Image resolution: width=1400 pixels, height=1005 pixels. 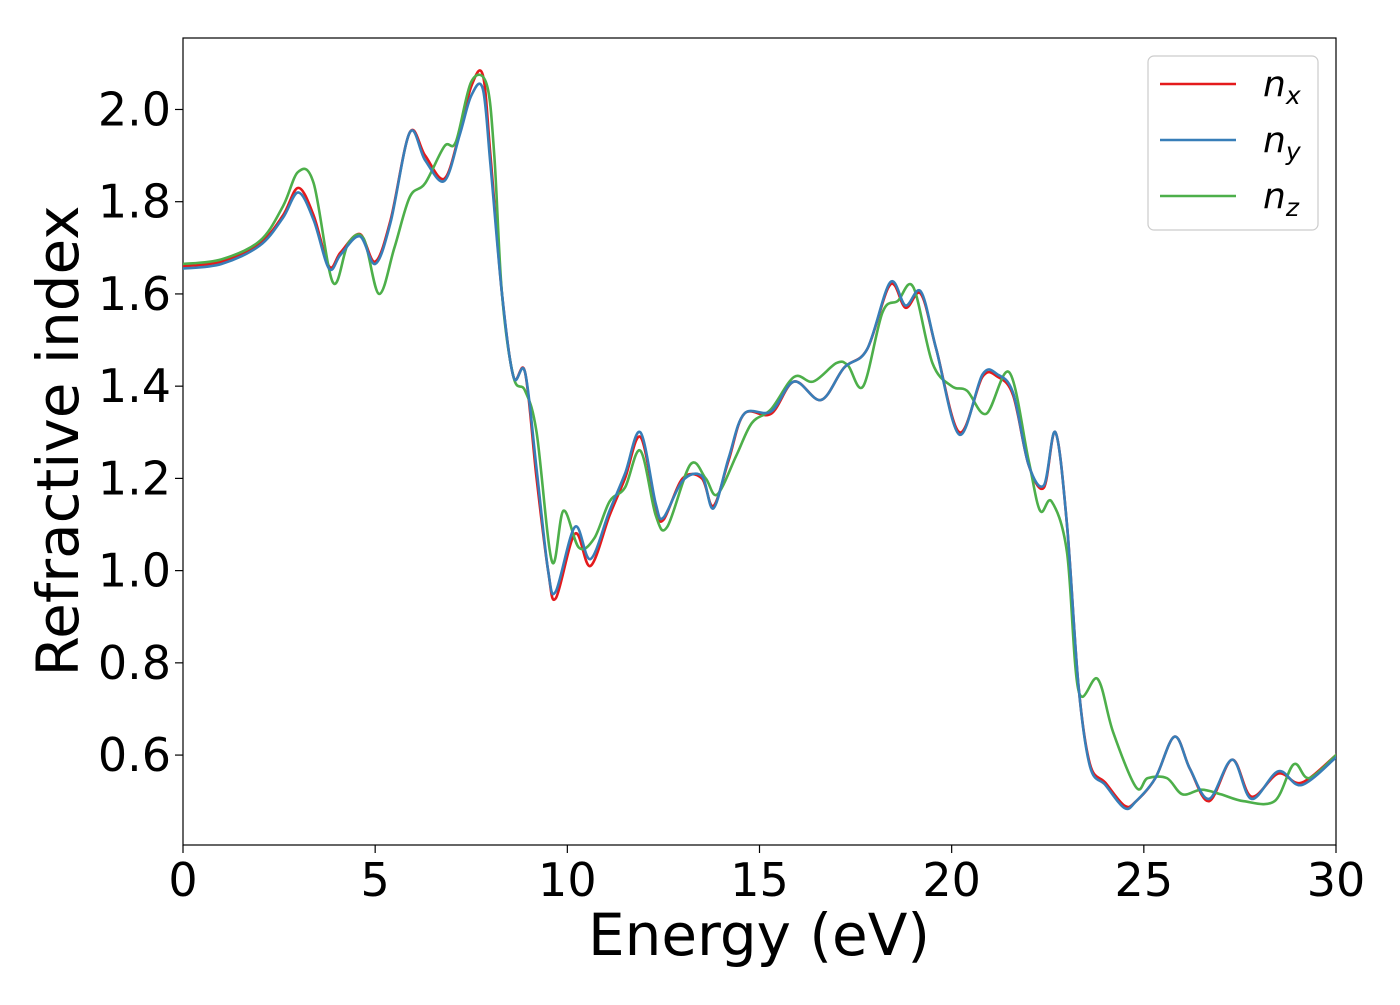 What do you see at coordinates (1336, 880) in the screenshot?
I see `x-tick-label: 30` at bounding box center [1336, 880].